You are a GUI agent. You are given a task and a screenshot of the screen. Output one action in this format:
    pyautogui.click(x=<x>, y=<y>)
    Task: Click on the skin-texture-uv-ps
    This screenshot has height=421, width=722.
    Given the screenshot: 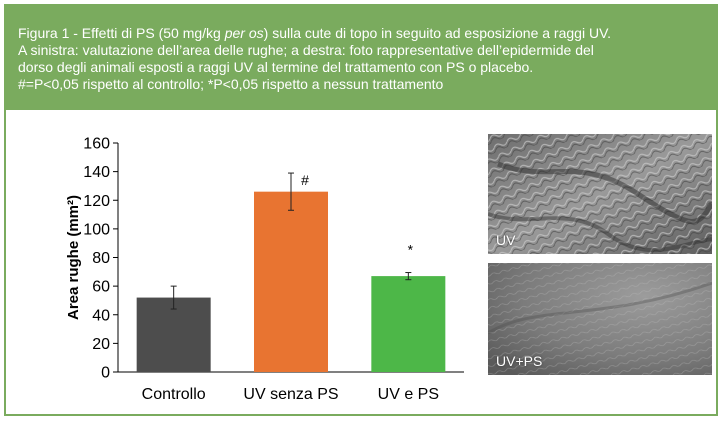 What is the action you would take?
    pyautogui.click(x=600, y=319)
    